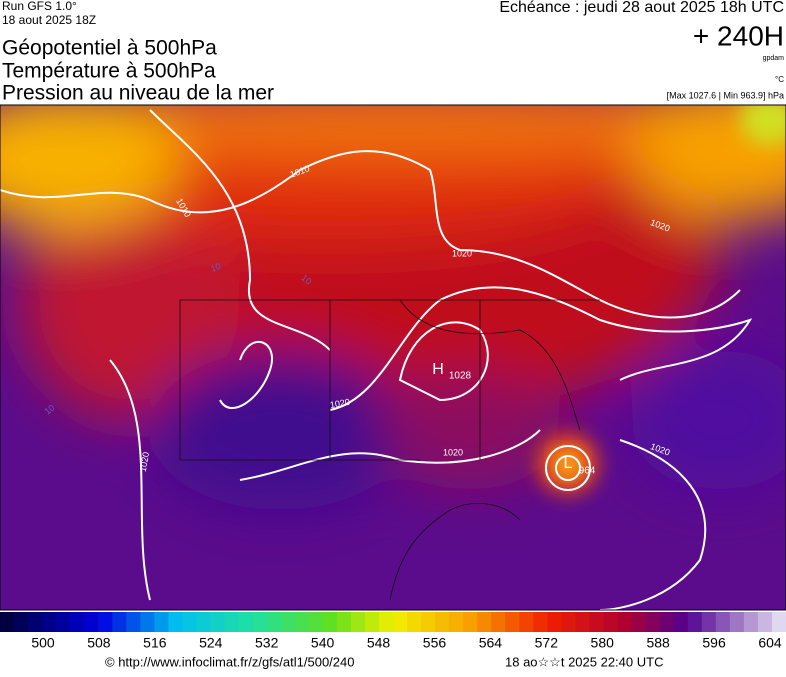 This screenshot has width=786, height=677. What do you see at coordinates (491, 643) in the screenshot?
I see `colorbar-label: 564` at bounding box center [491, 643].